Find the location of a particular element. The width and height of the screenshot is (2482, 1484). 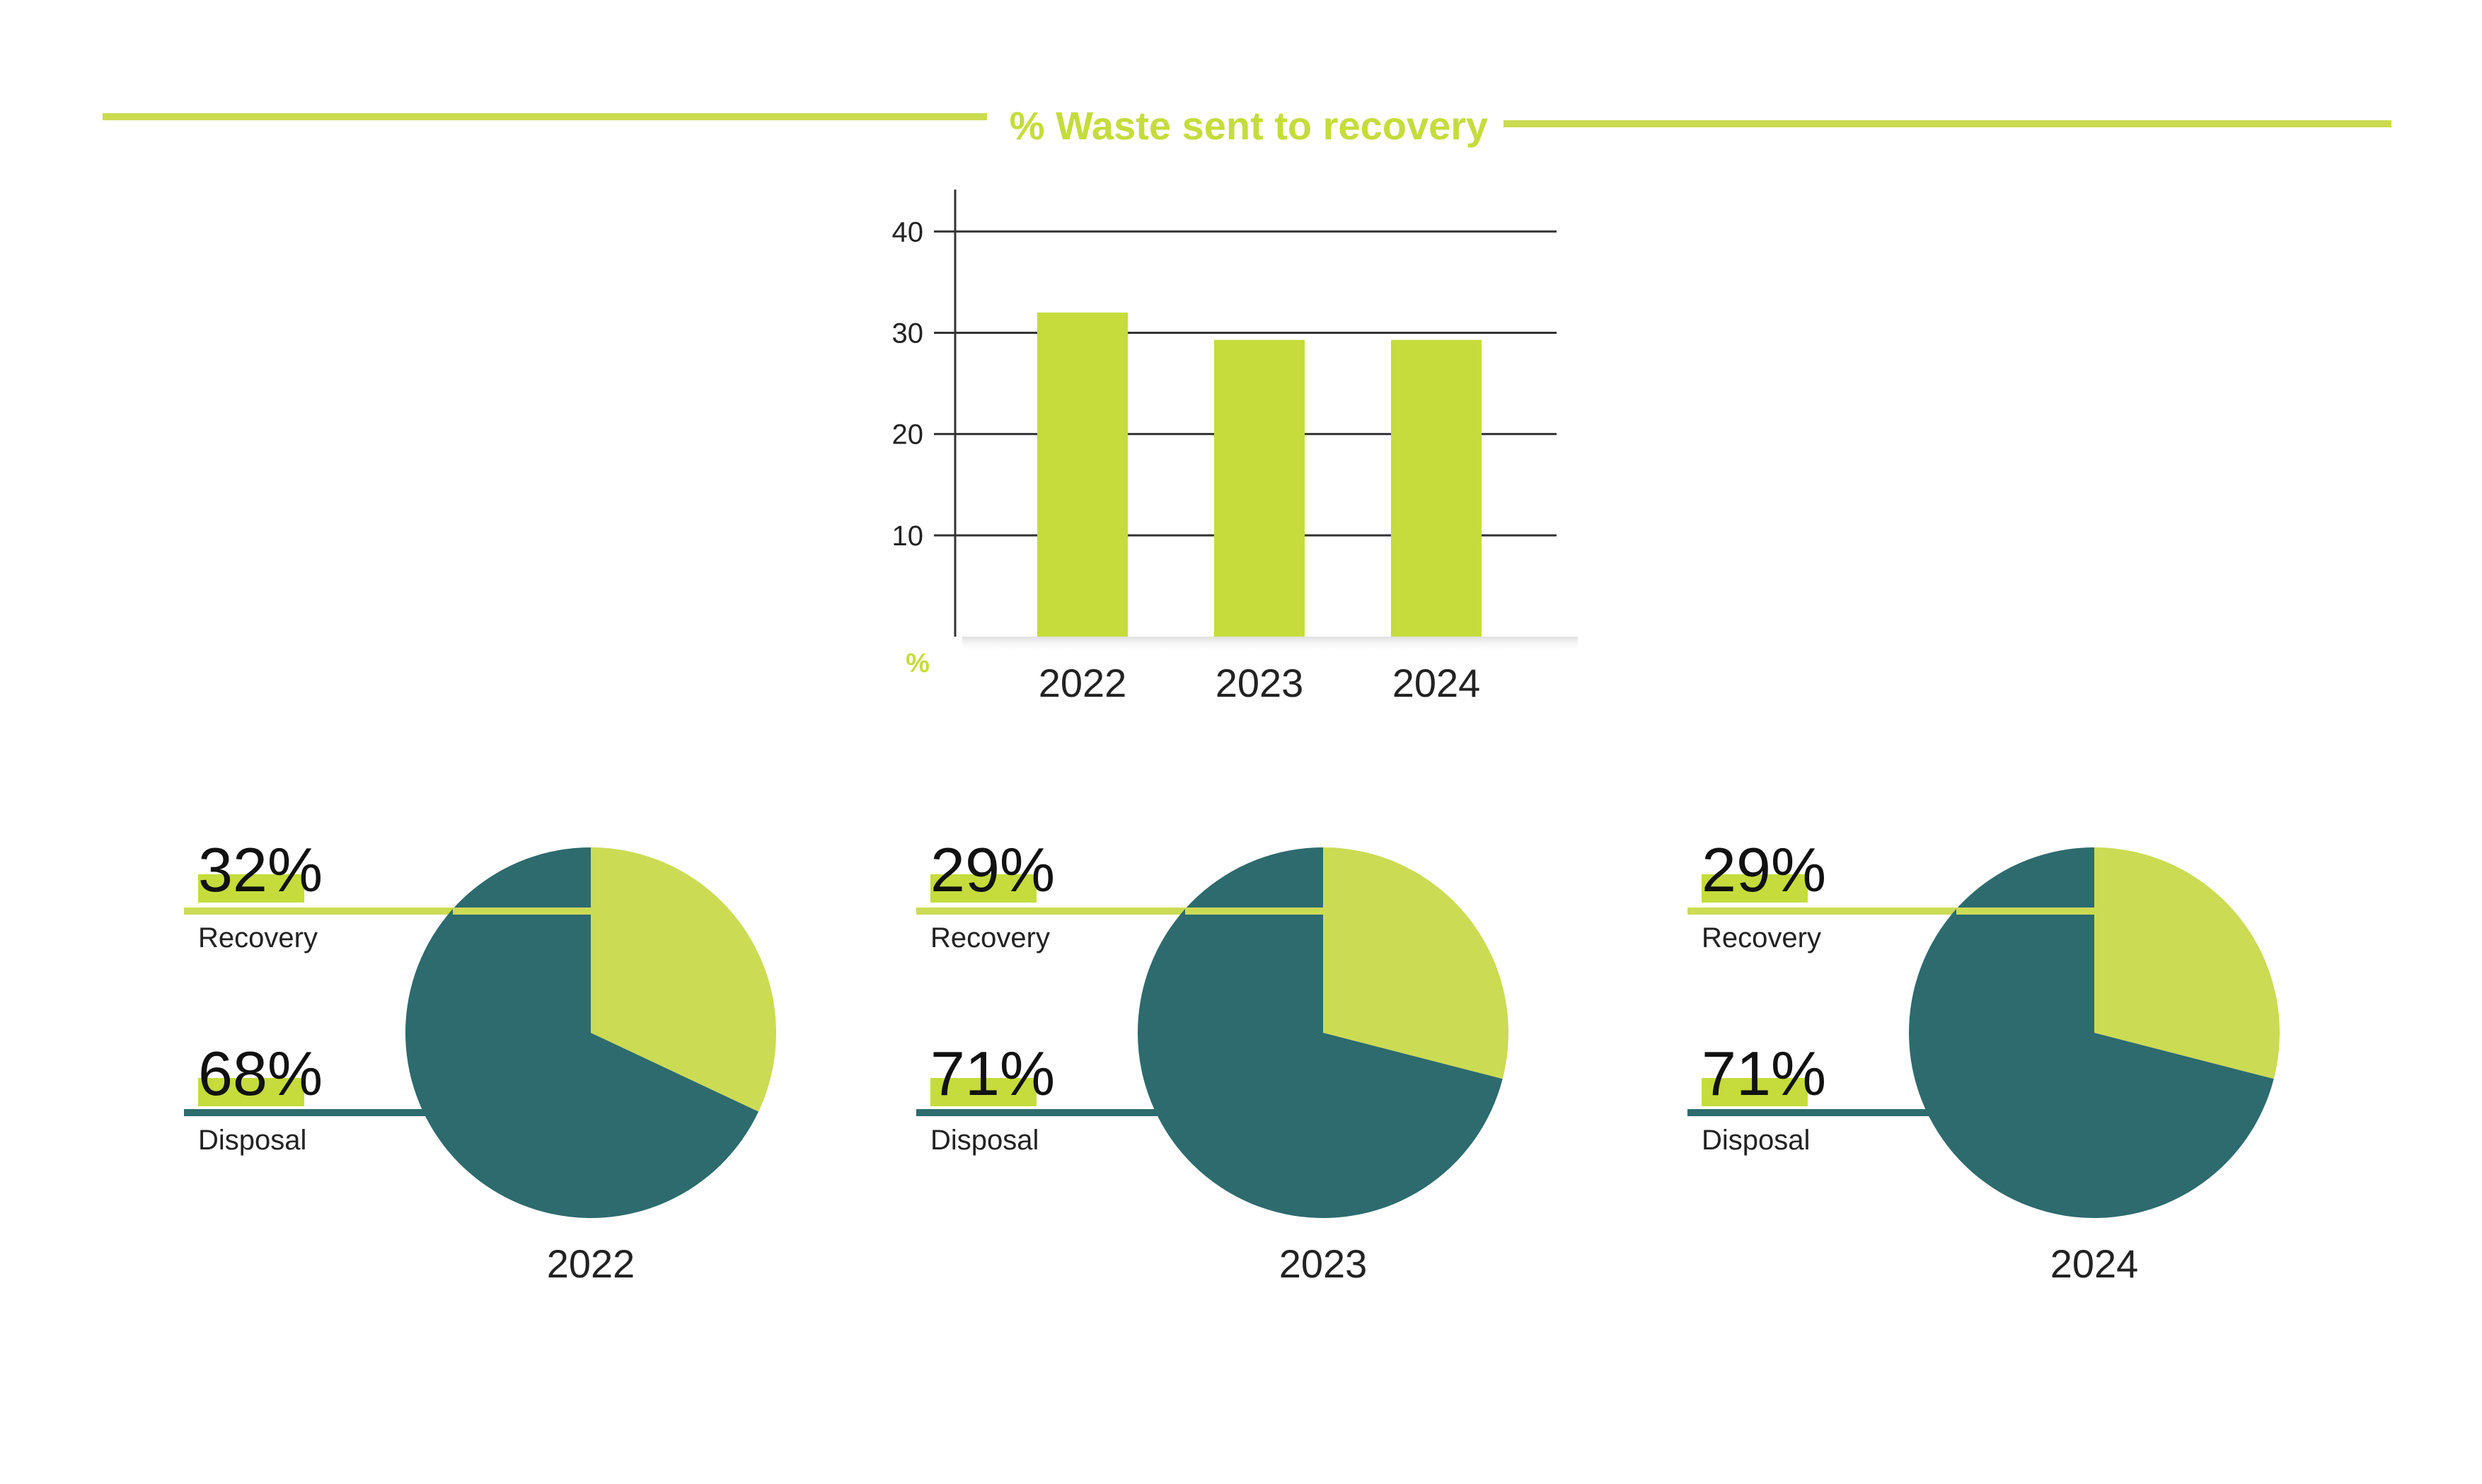

pie-chart-2024 is located at coordinates (1984, 1032).